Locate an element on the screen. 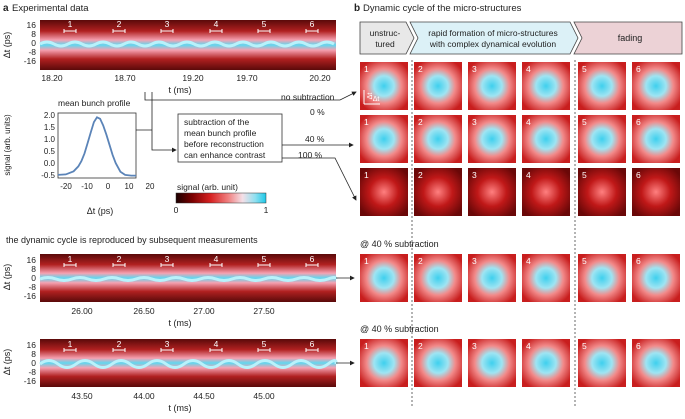  profile-xtick-3: 0 is located at coordinates (108, 186).